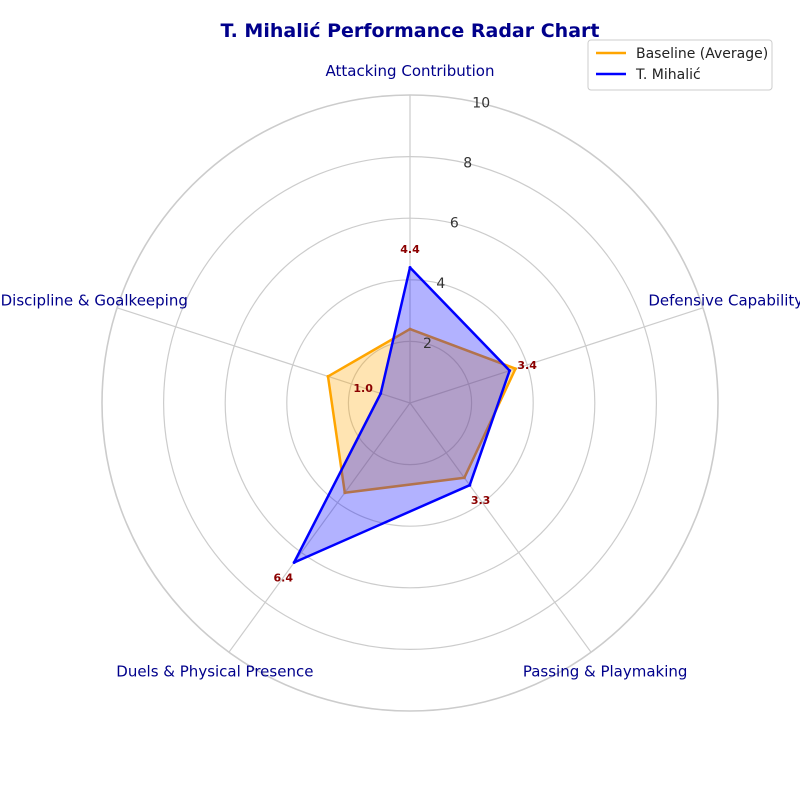  Describe the element at coordinates (294, 562) in the screenshot. I see `data-point-t-mihali-duels-physical-presence` at that location.